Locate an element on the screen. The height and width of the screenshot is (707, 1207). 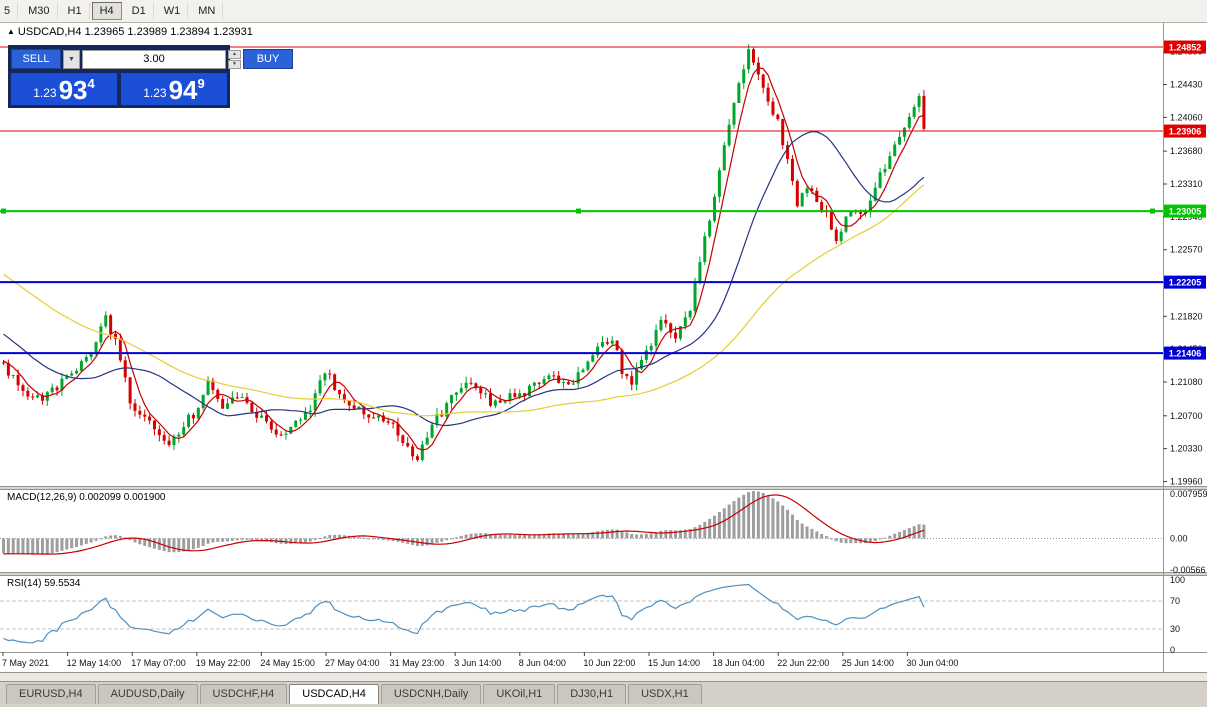
buy-price-prefix: 1.23 is located at coordinates (155, 93).